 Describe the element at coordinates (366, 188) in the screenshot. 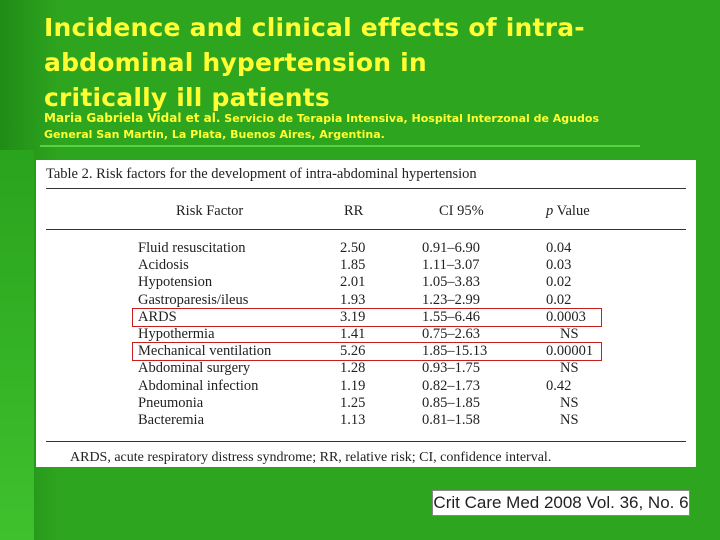

I see `table-top-rule` at that location.